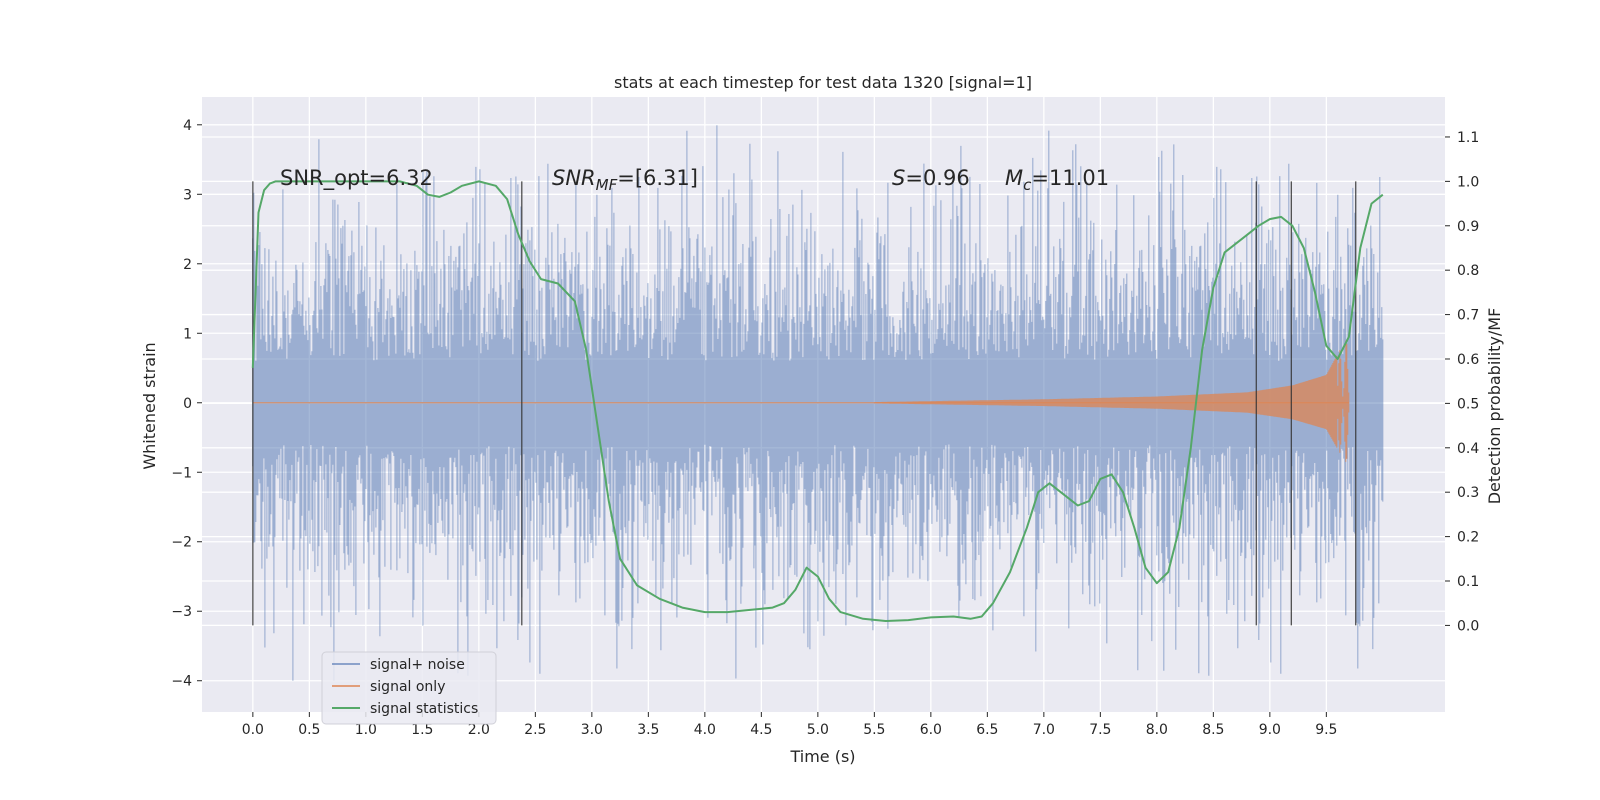 Image resolution: width=1600 pixels, height=800 pixels. What do you see at coordinates (149, 405) in the screenshot?
I see `y-axis-left-title: Whitened strain` at bounding box center [149, 405].